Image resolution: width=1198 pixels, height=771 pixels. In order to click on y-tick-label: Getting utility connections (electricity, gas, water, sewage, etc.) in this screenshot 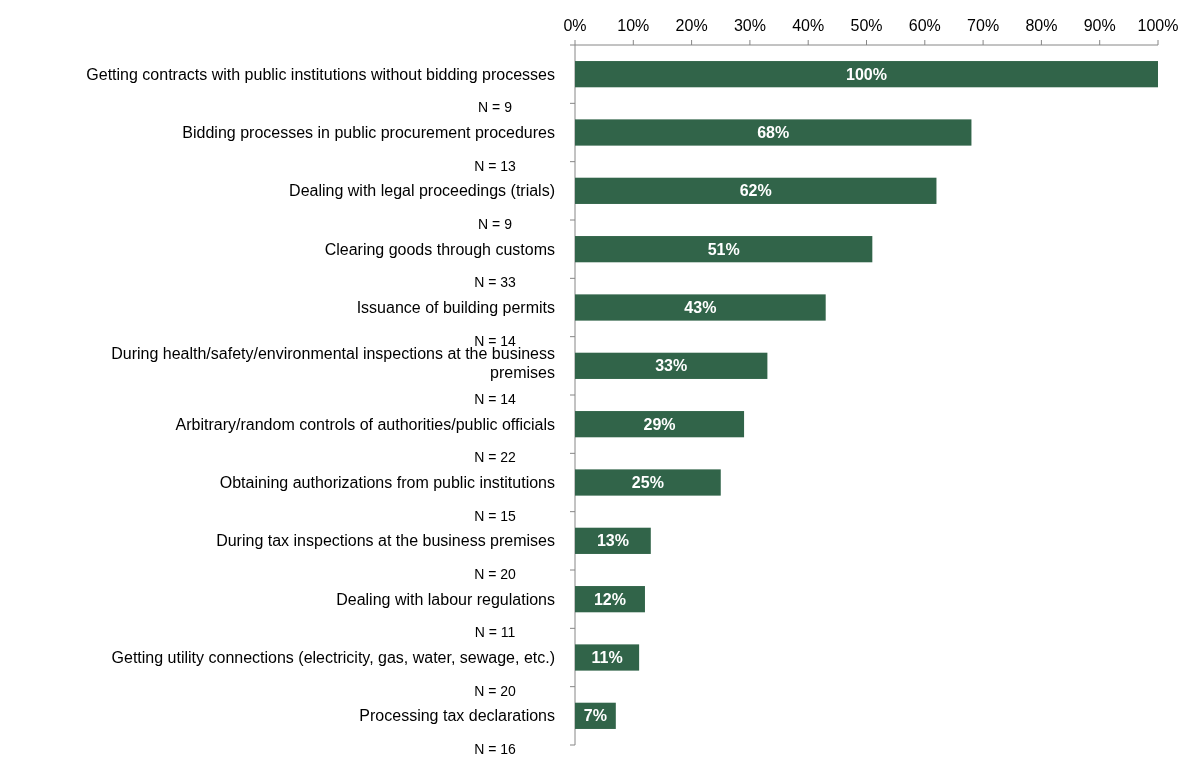, I will do `click(333, 658)`.